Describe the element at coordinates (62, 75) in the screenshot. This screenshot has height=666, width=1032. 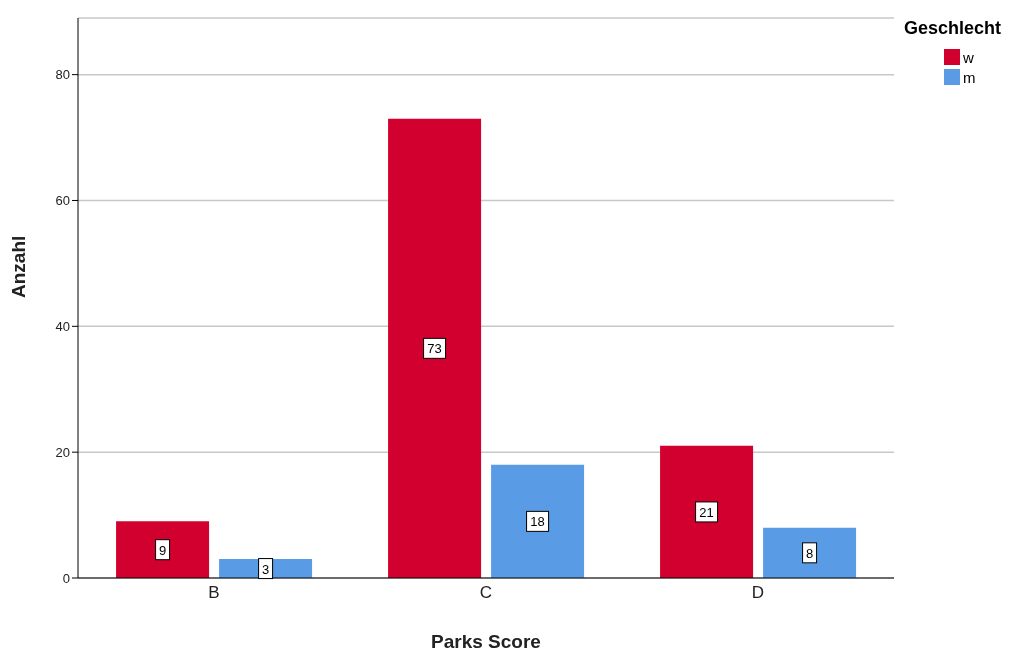
I see `y-tick-label: 80` at that location.